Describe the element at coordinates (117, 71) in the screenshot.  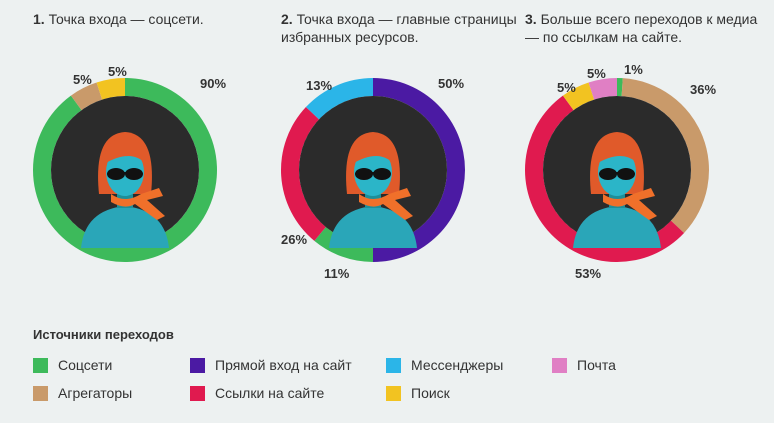
I see `donut-1-label-3: 5%` at that location.